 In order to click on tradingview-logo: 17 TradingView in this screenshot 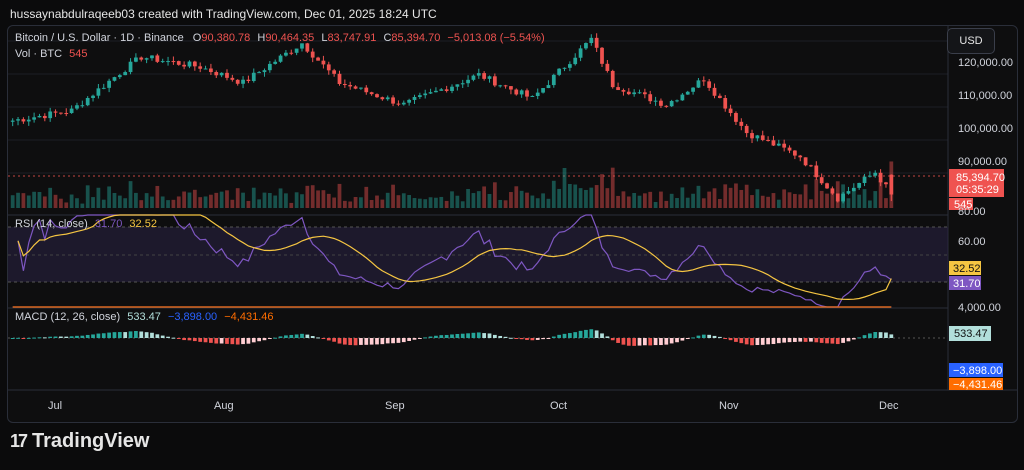, I will do `click(79, 441)`.